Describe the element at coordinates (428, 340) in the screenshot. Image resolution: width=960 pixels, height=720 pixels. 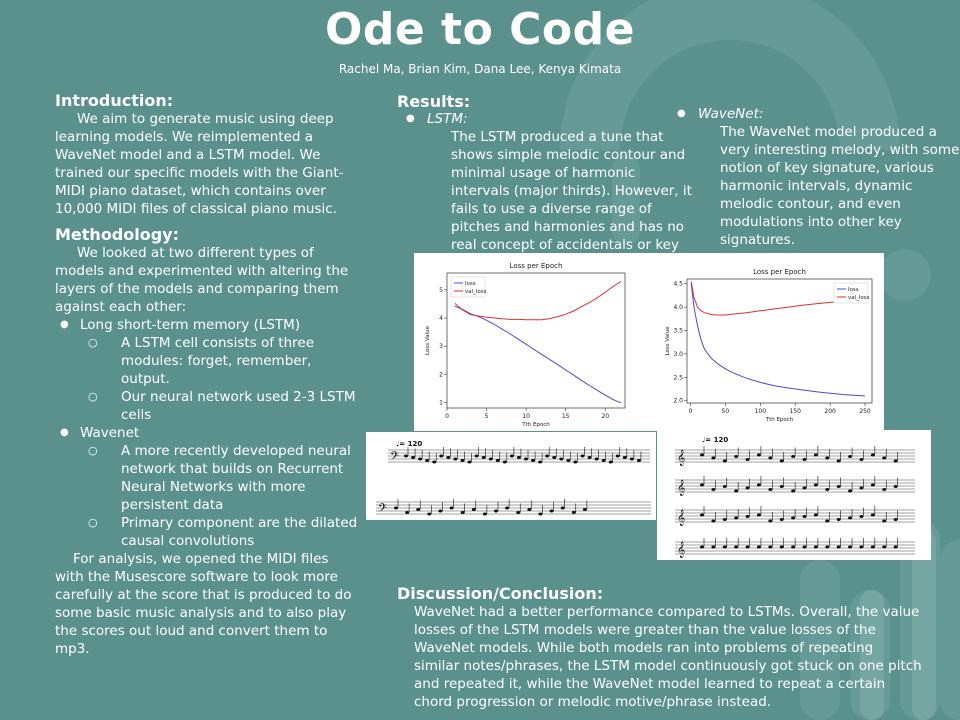
I see `y-axis-label: Loss Value` at that location.